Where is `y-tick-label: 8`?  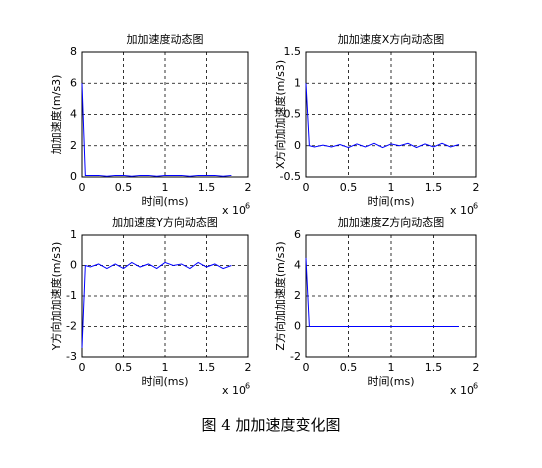
y-tick-label: 8 is located at coordinates (73, 51).